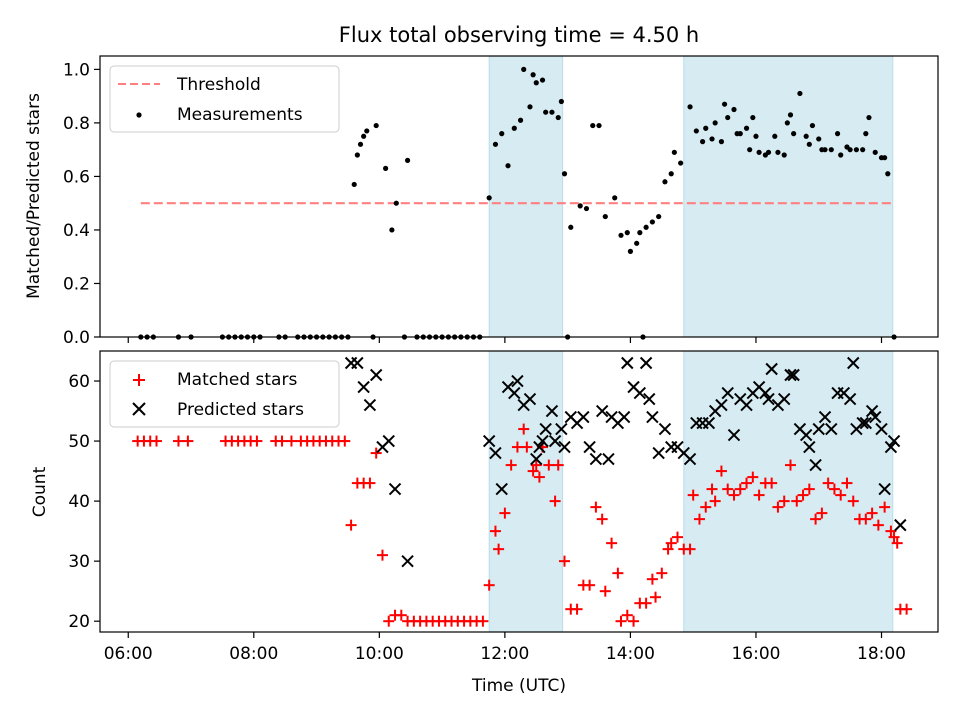 The image size is (960, 720). I want to click on top-y-ticks: 0.0 0.2 0.4 0.6 0.8 1.0, so click(81, 204).